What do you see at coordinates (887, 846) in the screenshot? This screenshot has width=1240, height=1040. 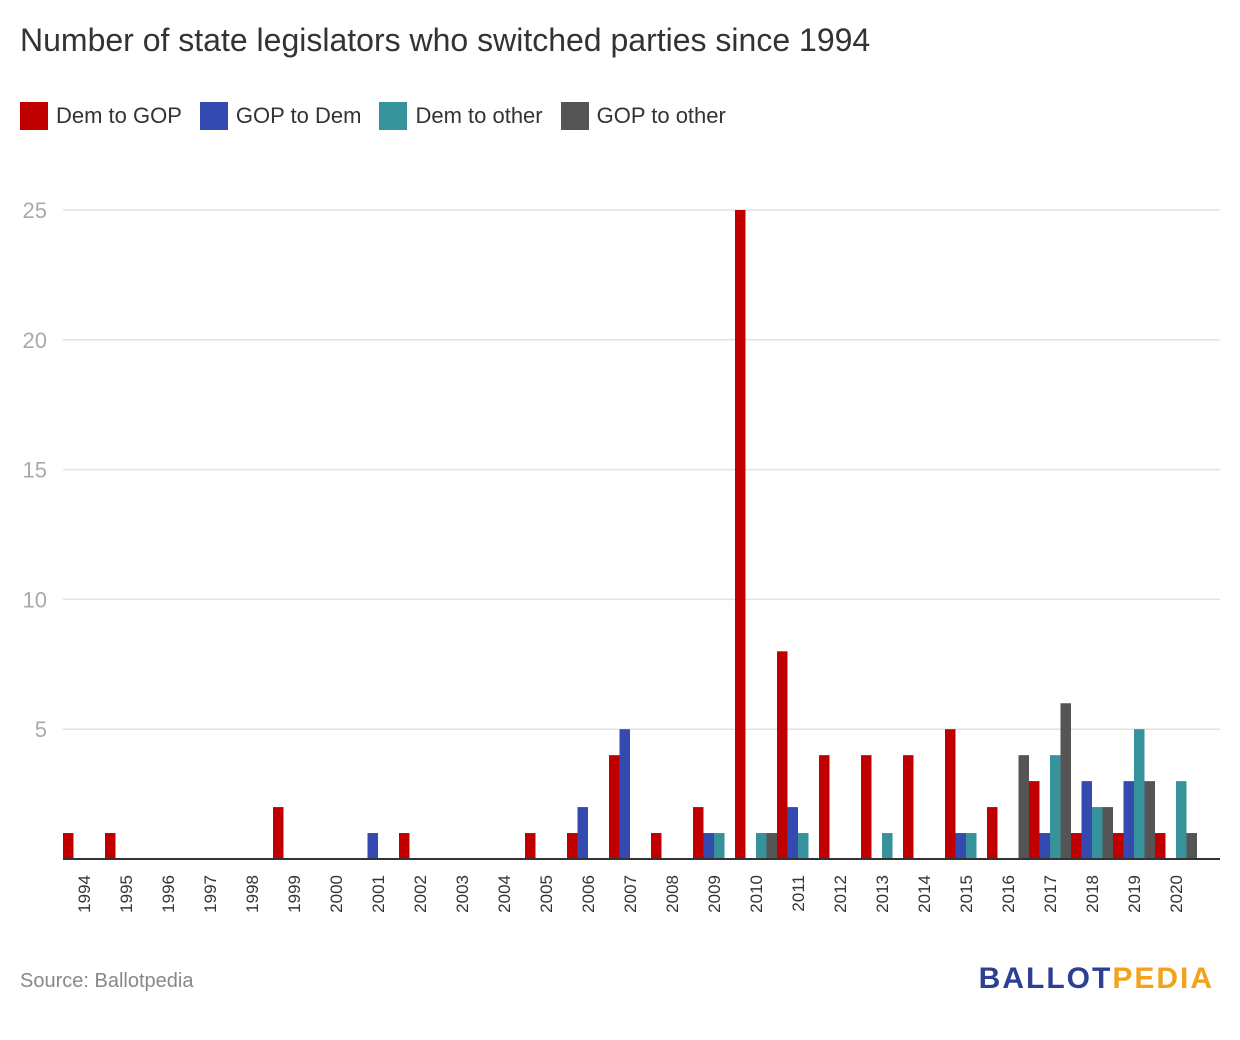 I see `bar-dem-to-other-2013` at bounding box center [887, 846].